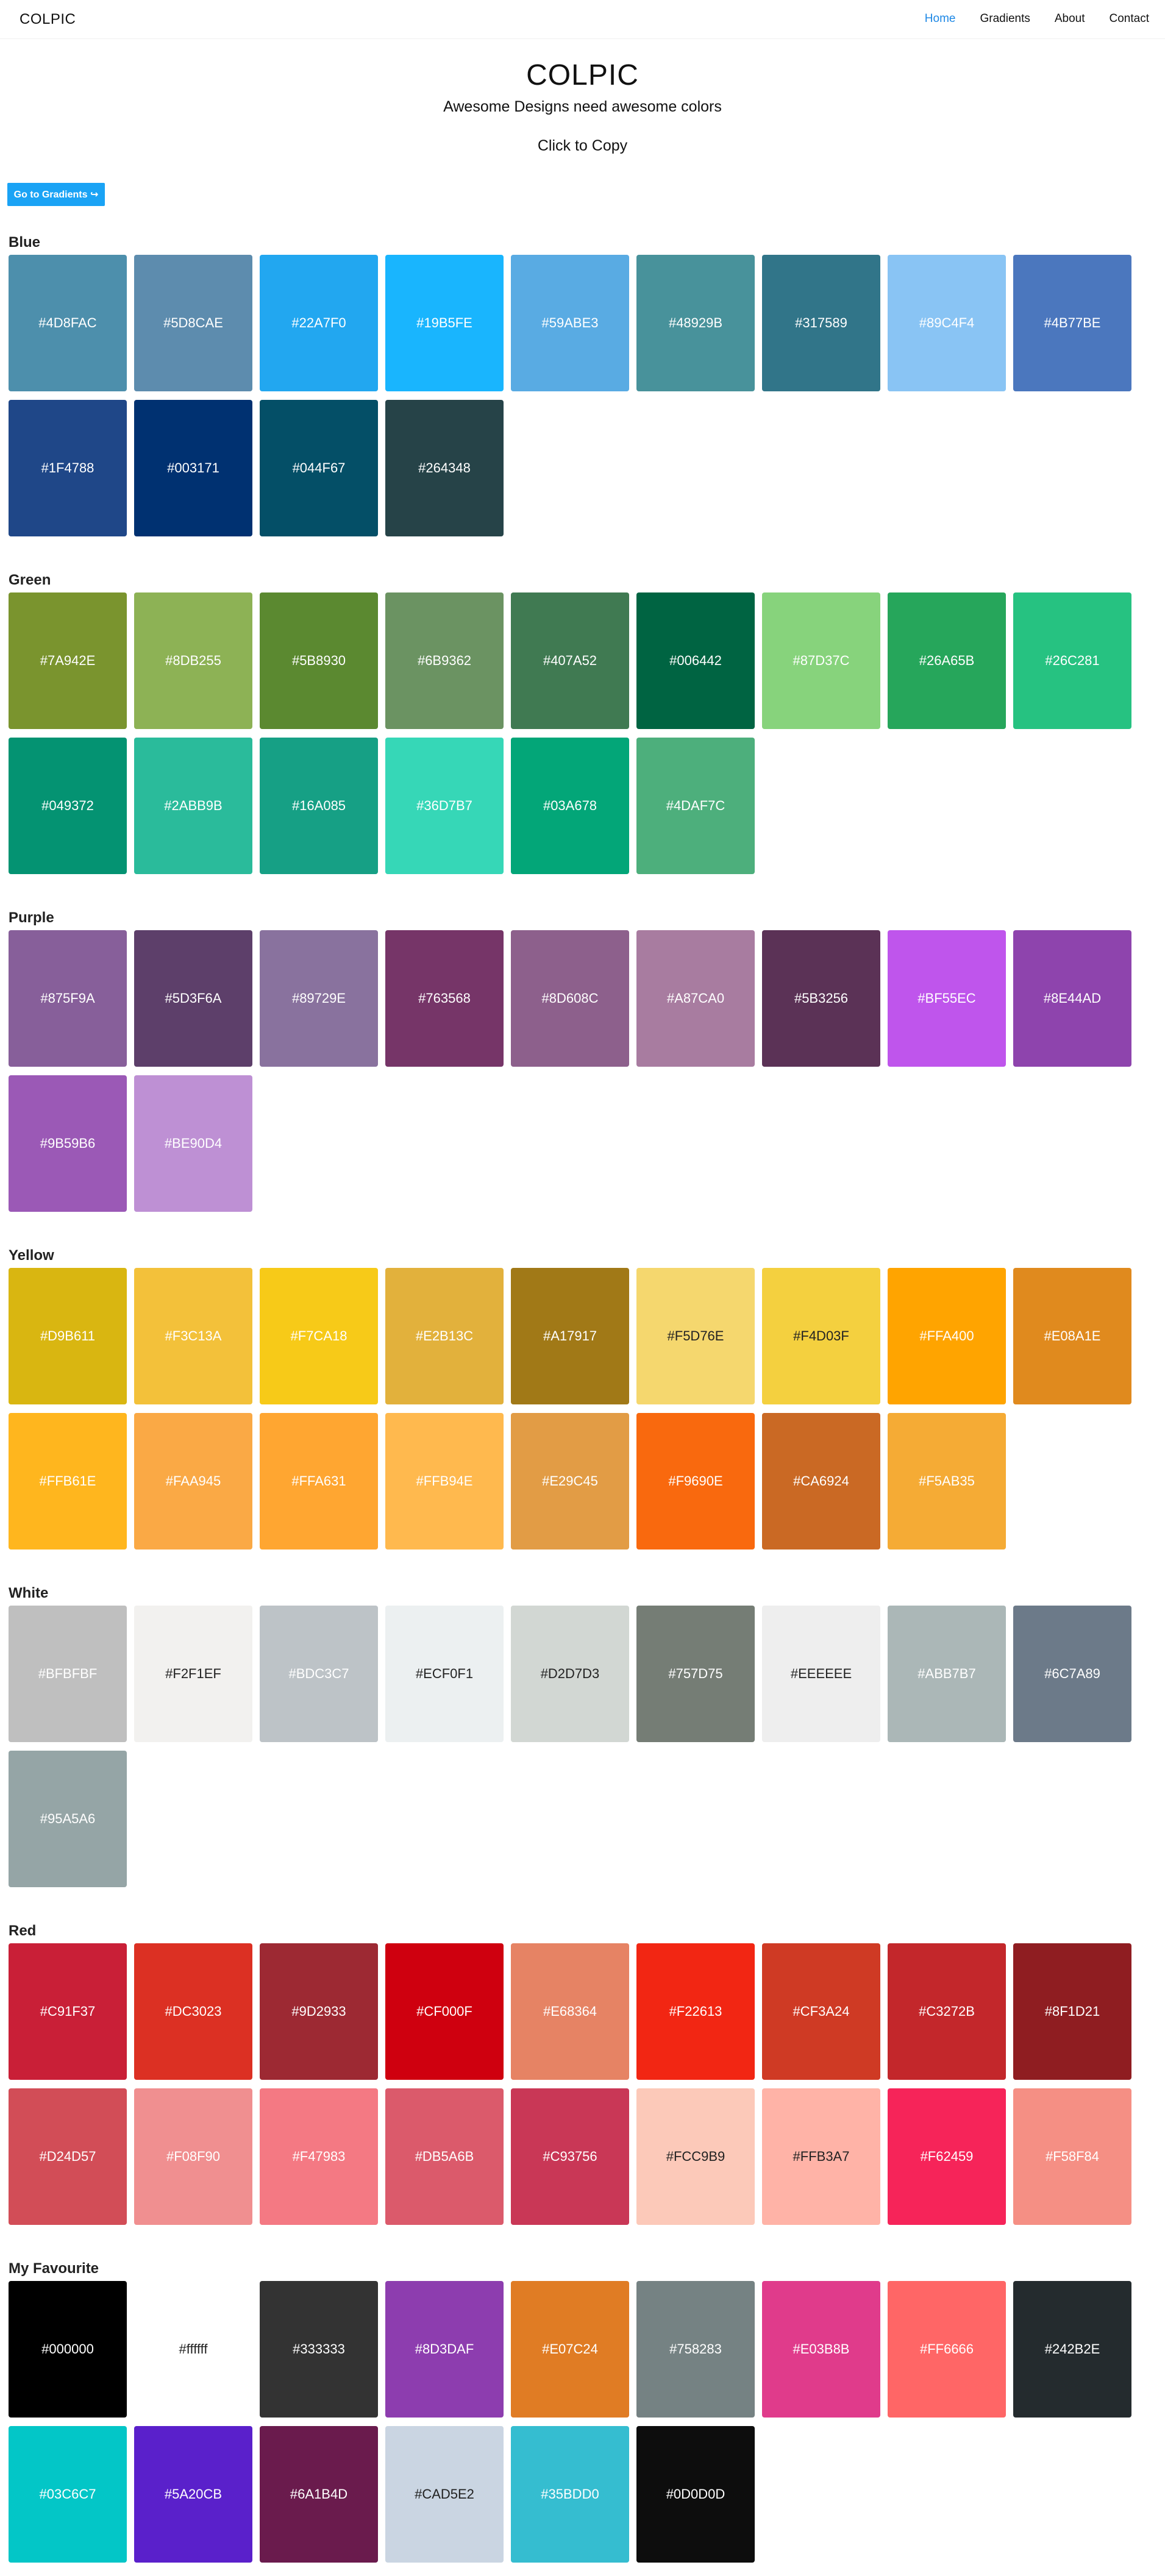 The width and height of the screenshot is (1165, 2576). I want to click on color-swatch: #F7CA18, so click(319, 1336).